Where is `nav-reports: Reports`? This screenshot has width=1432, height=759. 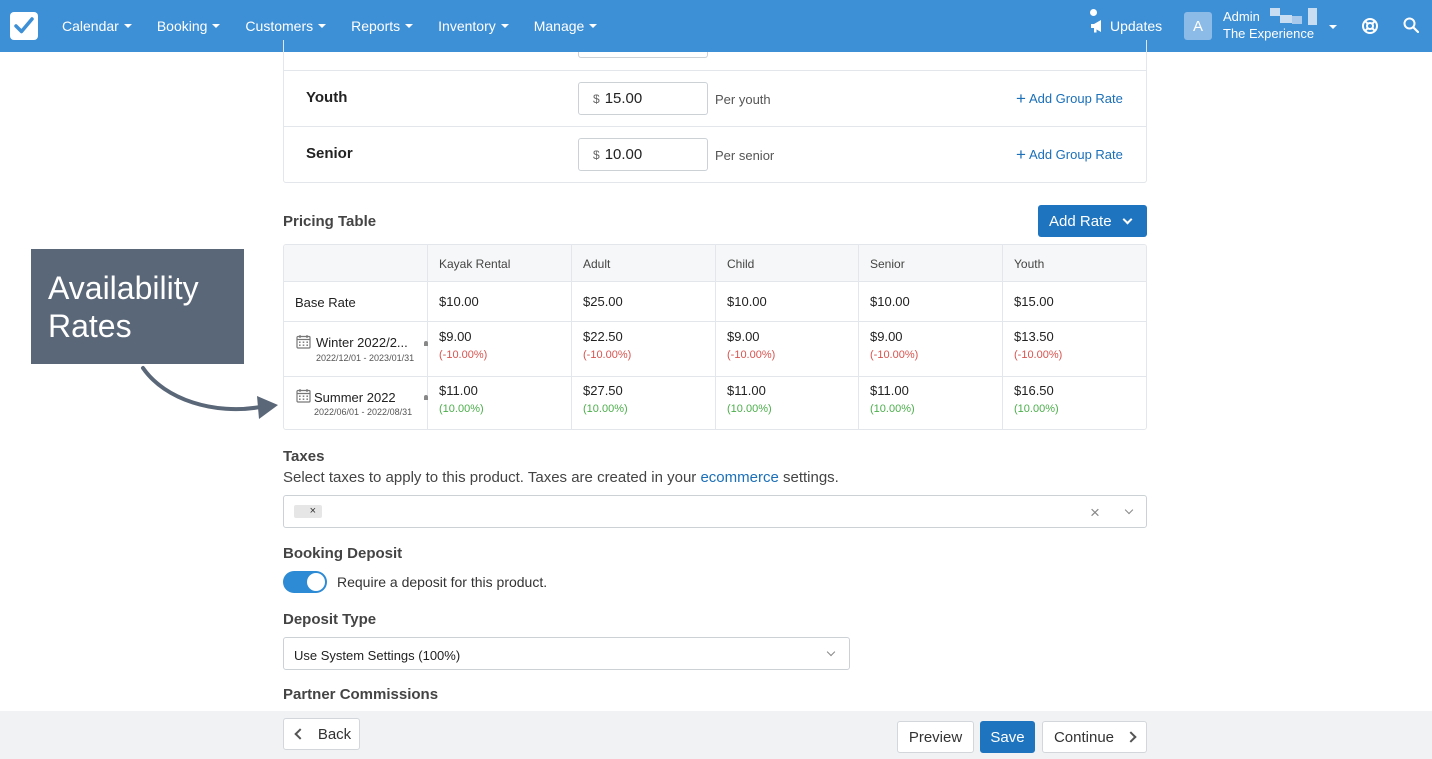
nav-reports: Reports is located at coordinates (382, 26).